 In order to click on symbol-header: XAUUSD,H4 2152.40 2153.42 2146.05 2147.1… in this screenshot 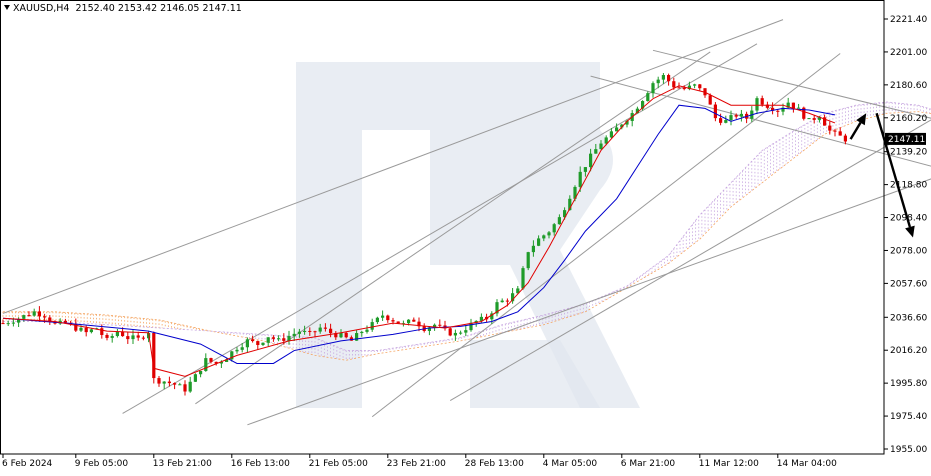, I will do `click(123, 8)`.